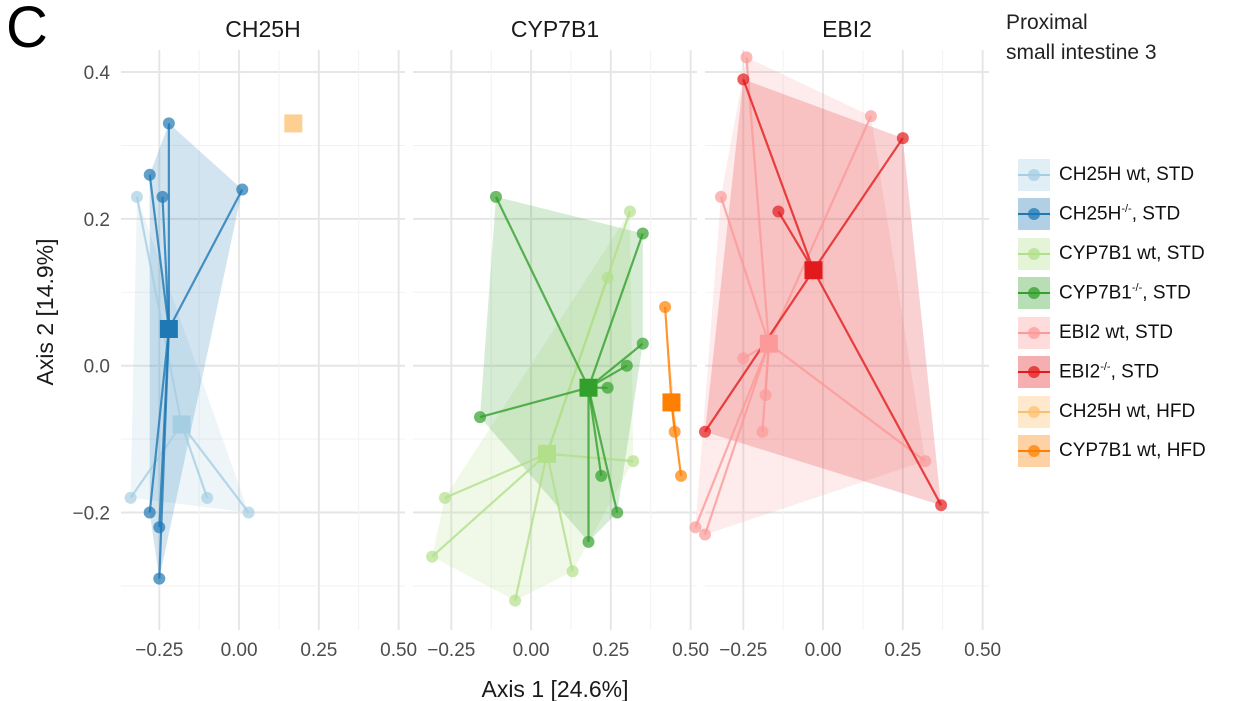  What do you see at coordinates (1112, 373) in the screenshot?
I see `legend-item: EBI2-/-, STD` at bounding box center [1112, 373].